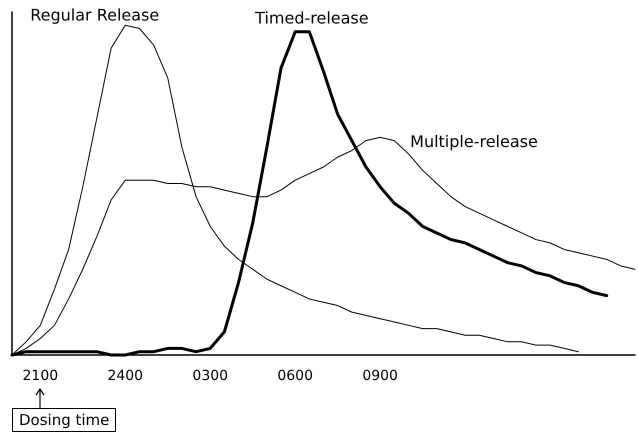 The height and width of the screenshot is (448, 638). Describe the element at coordinates (311, 18) in the screenshot. I see `series-label: Timed-release` at that location.